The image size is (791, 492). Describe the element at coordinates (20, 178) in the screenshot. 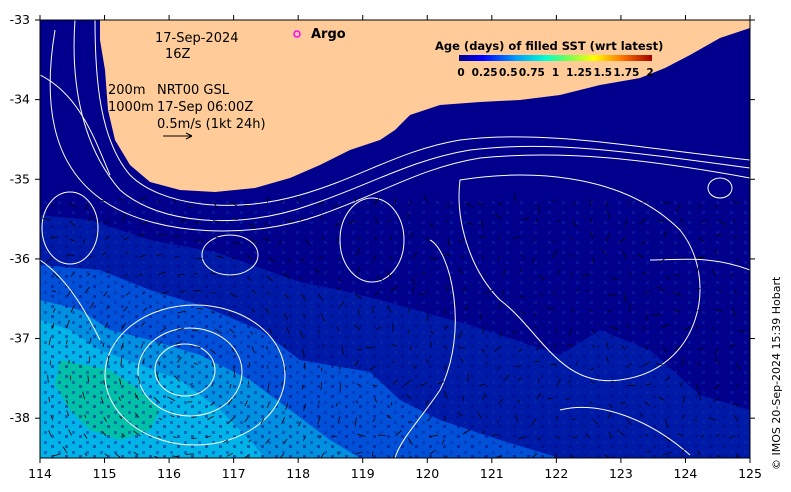

I see `y-tick-label: -35` at that location.